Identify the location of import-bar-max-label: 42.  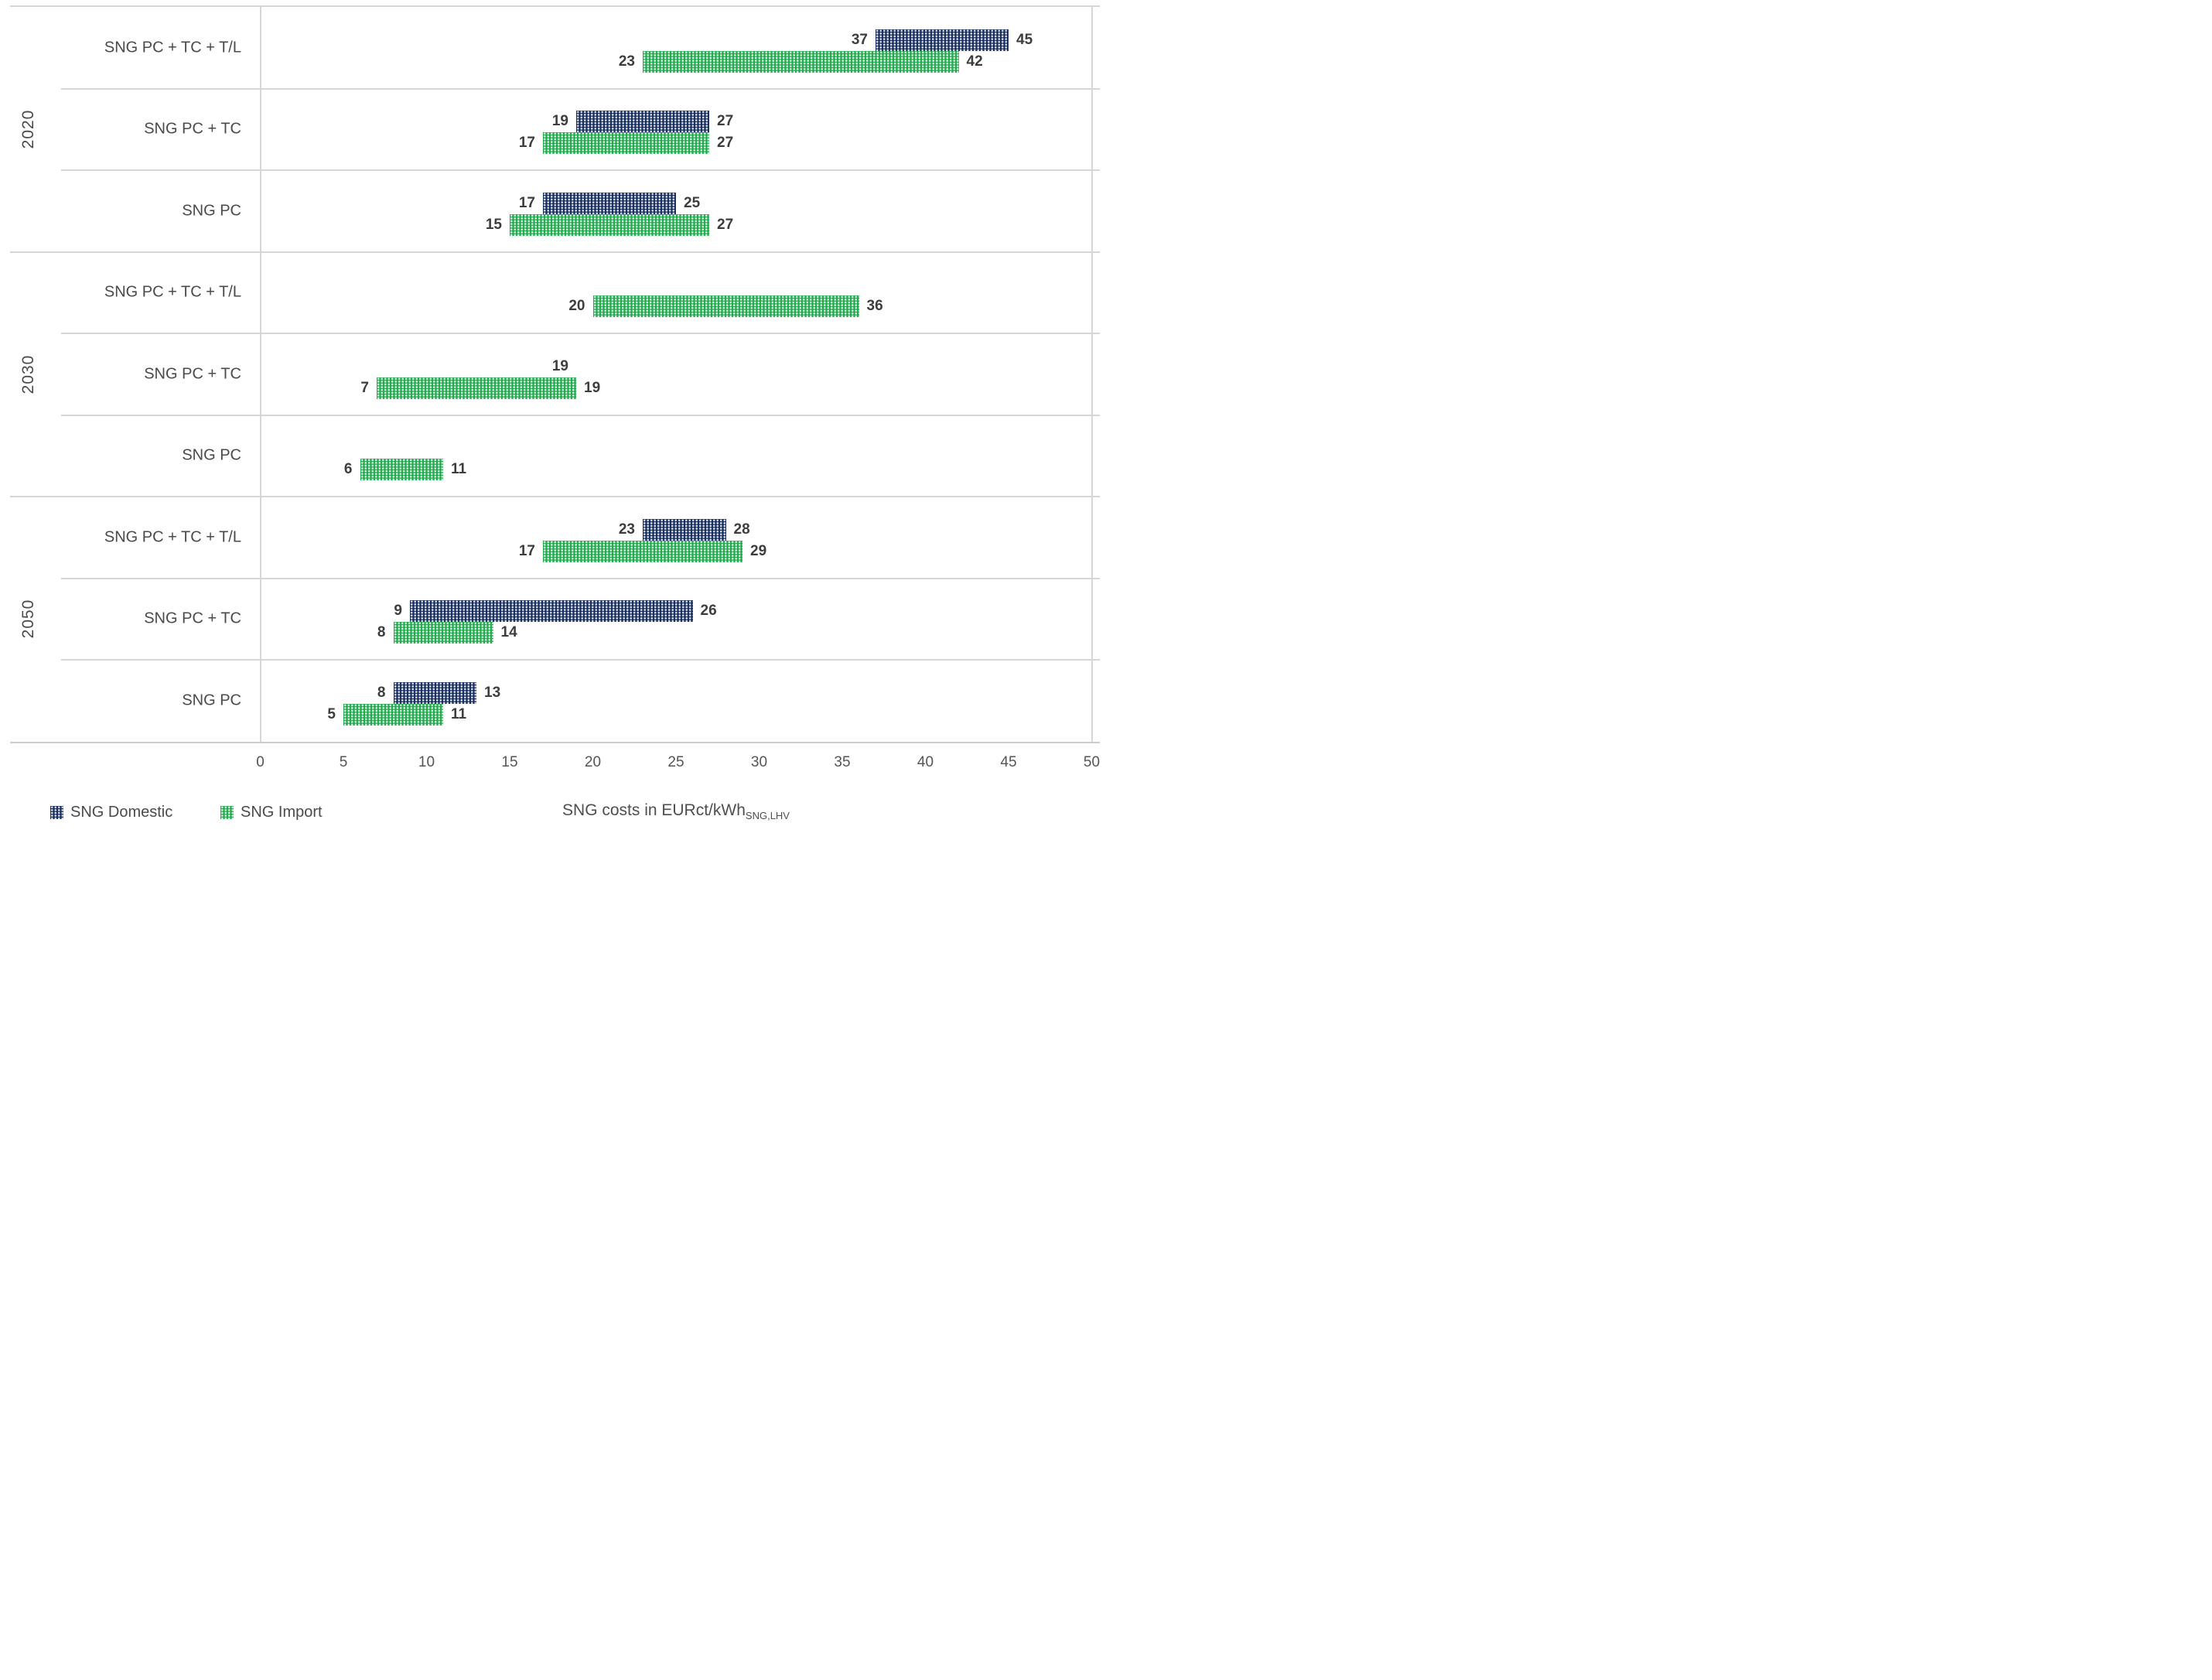
(974, 61).